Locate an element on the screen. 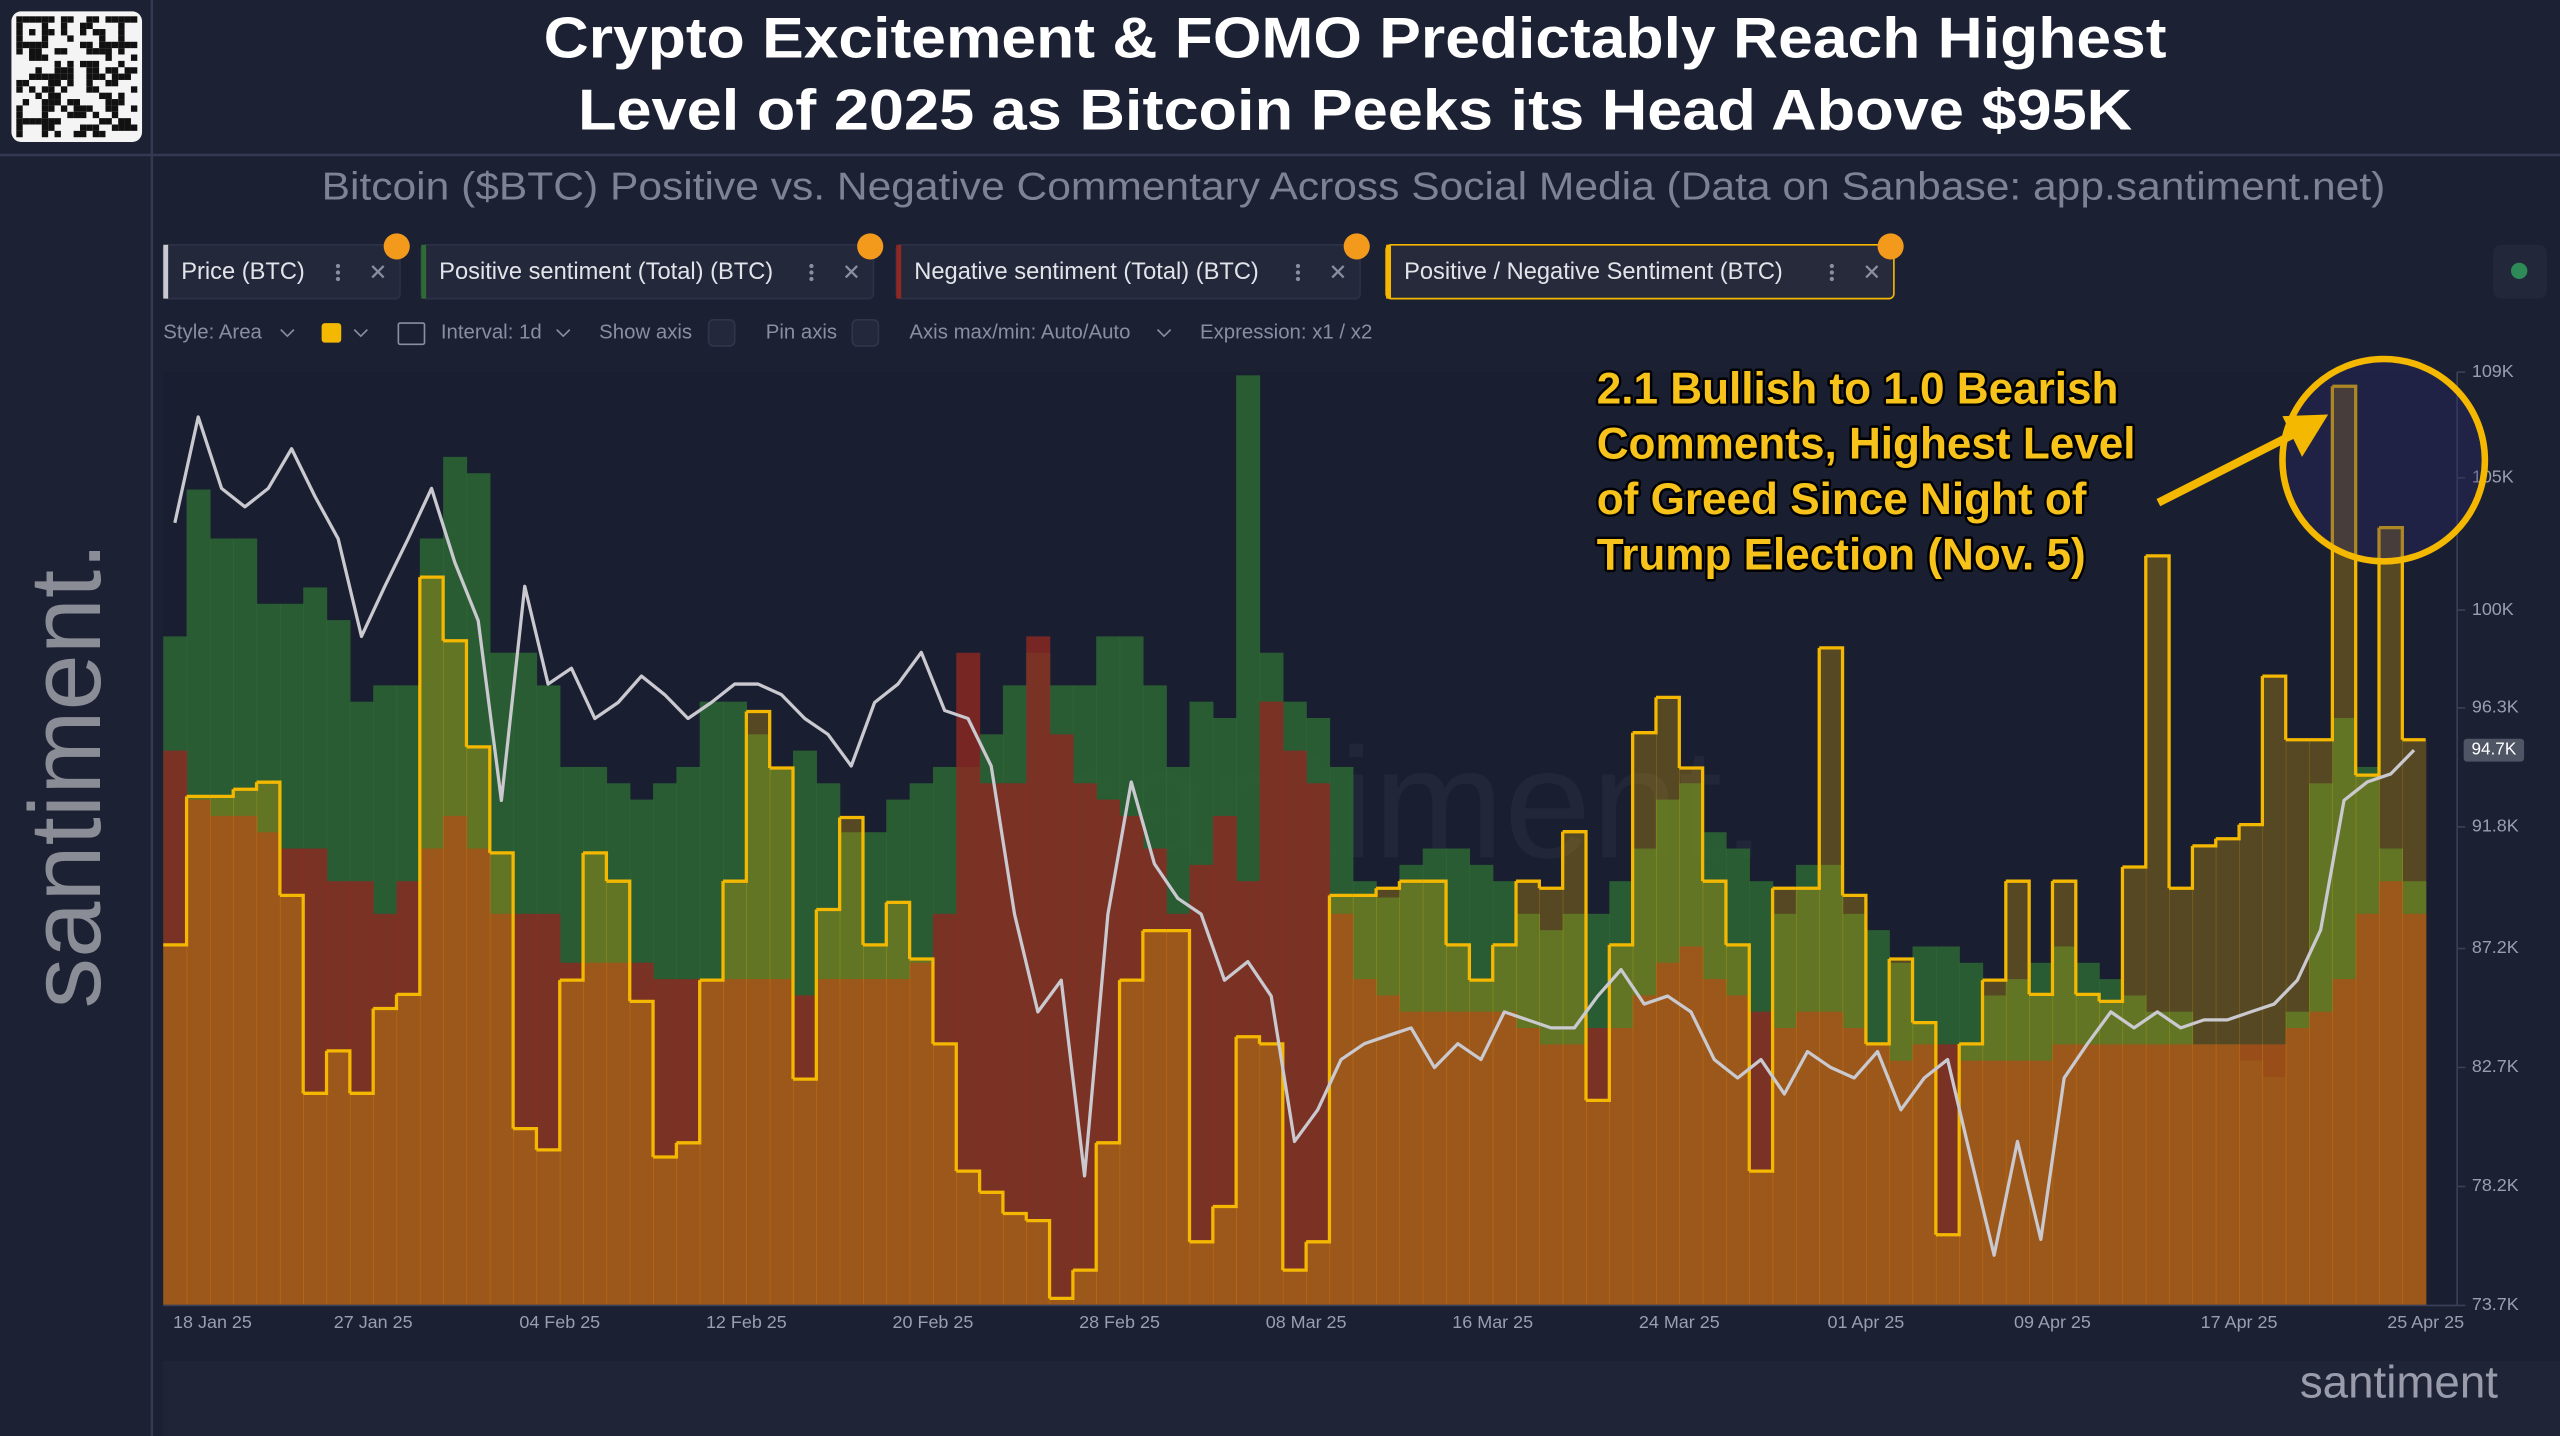  color-swatch is located at coordinates (331, 333).